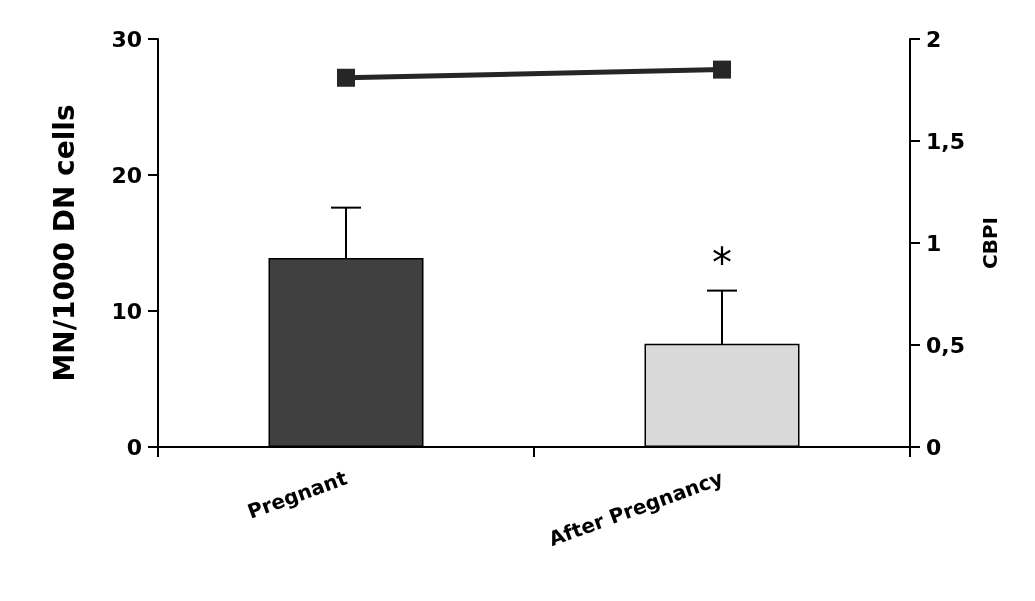 The width and height of the screenshot is (1035, 601). Describe the element at coordinates (934, 243) in the screenshot. I see `y2-tick-label: 1` at that location.